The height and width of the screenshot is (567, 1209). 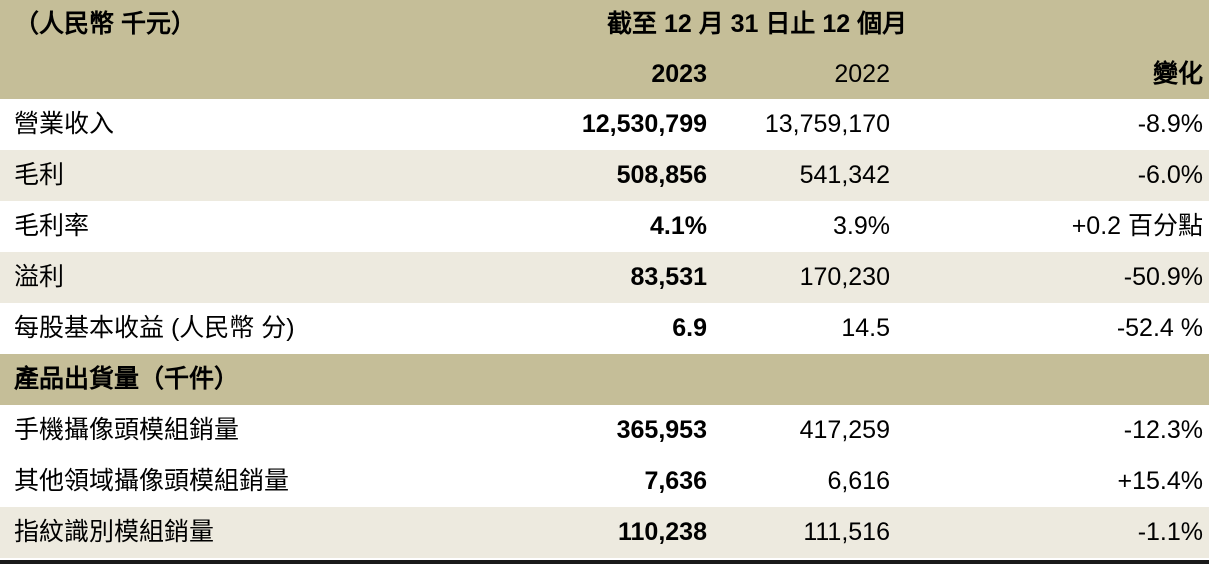 What do you see at coordinates (1159, 328) in the screenshot?
I see `value-change: -52.4 %` at bounding box center [1159, 328].